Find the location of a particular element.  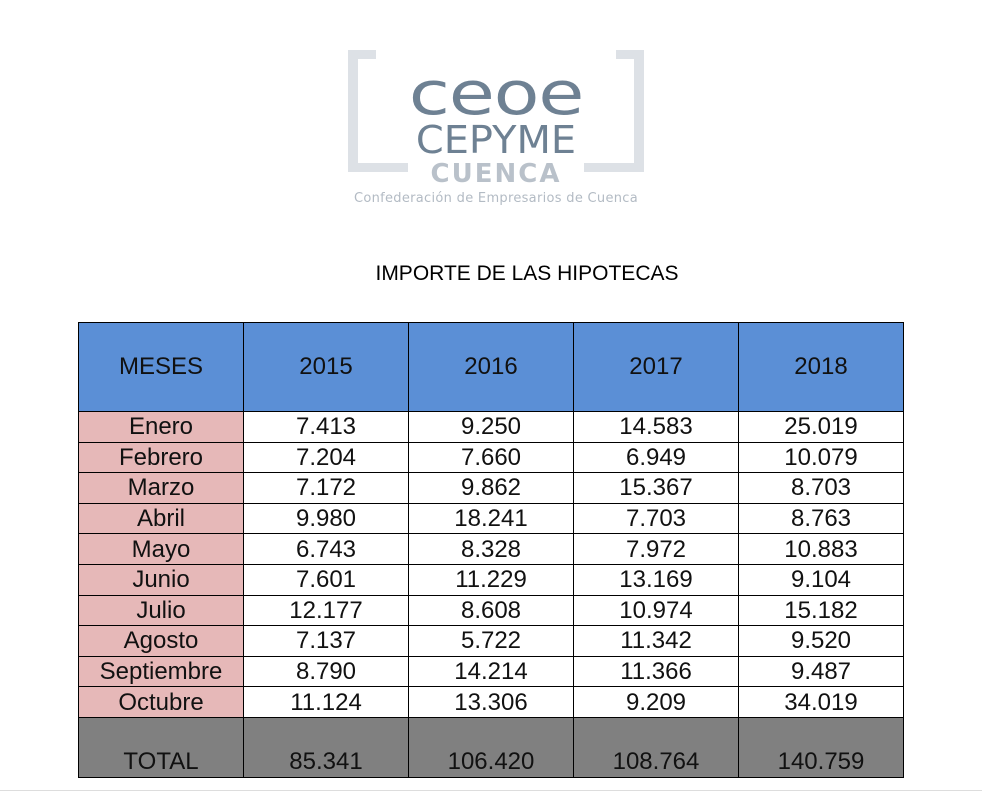

value-cell: 9.862 is located at coordinates (491, 488).